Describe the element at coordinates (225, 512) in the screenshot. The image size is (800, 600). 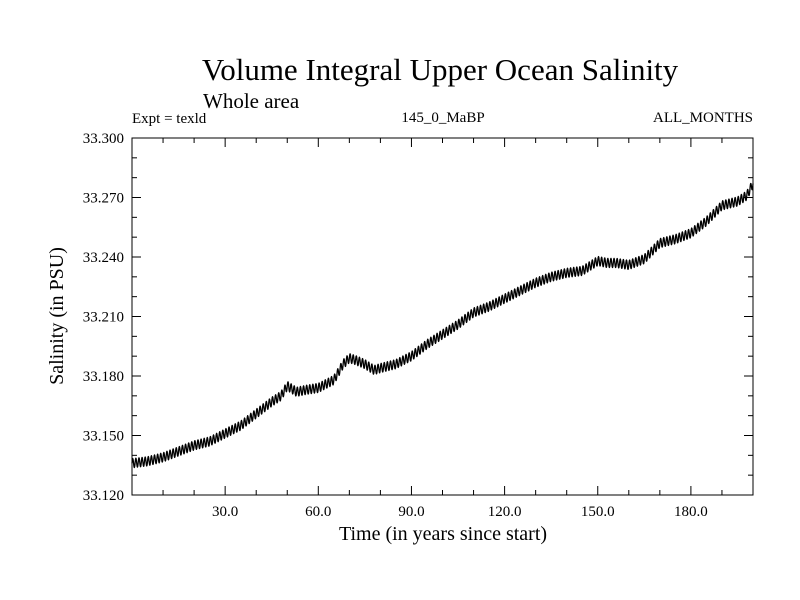
I see `x-tick-label: 30.0` at that location.